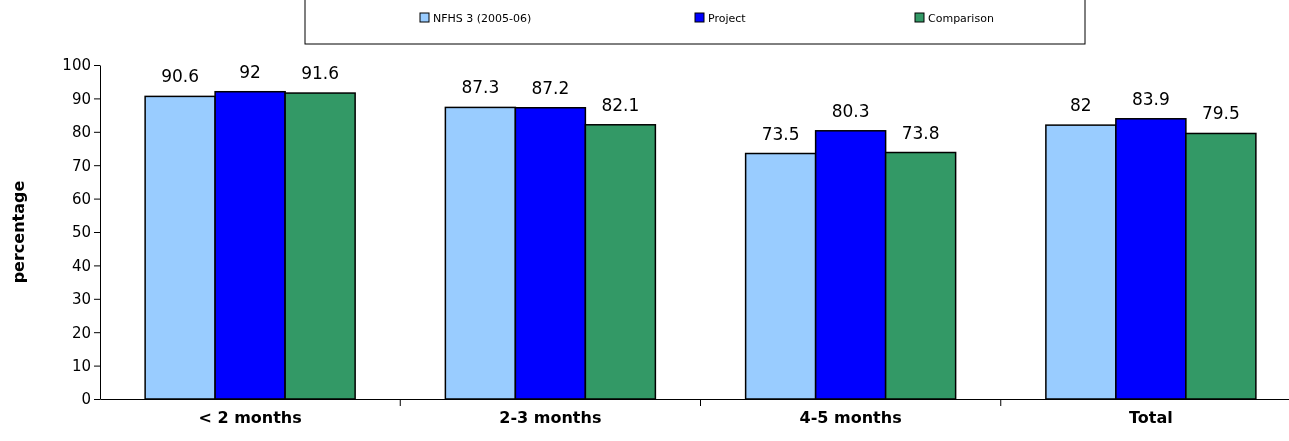 This screenshot has height=441, width=1289. Describe the element at coordinates (250, 71) in the screenshot. I see `data-label: 92` at that location.